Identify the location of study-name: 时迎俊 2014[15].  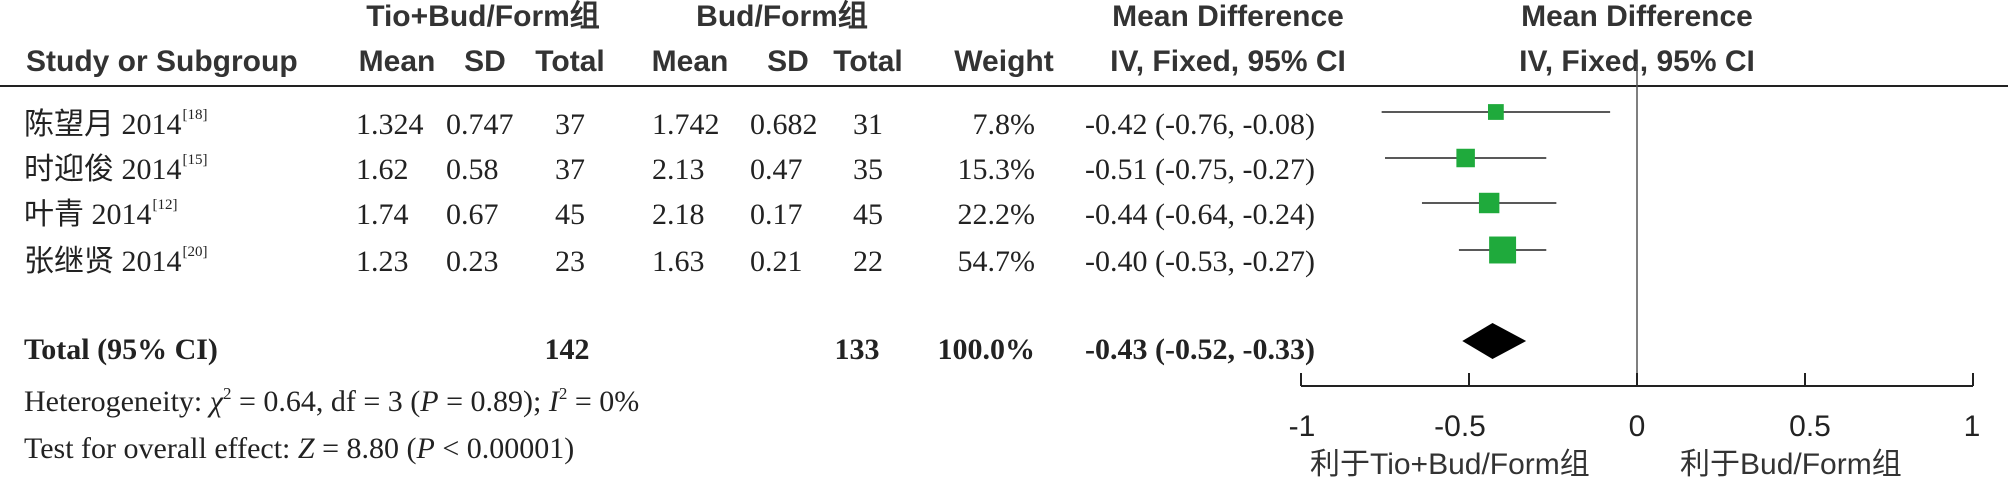
(116, 169).